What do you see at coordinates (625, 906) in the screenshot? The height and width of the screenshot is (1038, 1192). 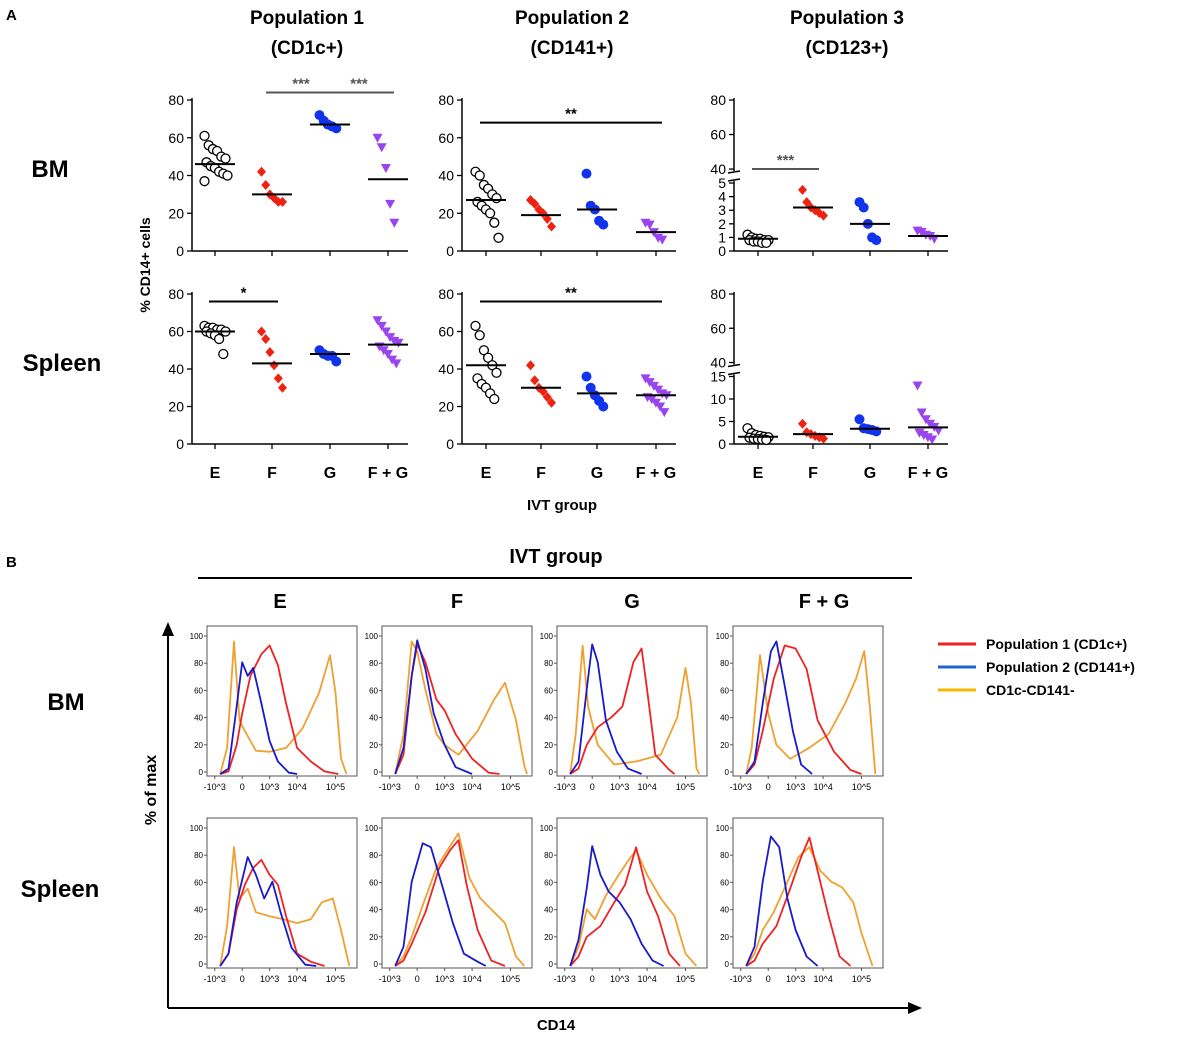 I see `histogram-curve-p1` at bounding box center [625, 906].